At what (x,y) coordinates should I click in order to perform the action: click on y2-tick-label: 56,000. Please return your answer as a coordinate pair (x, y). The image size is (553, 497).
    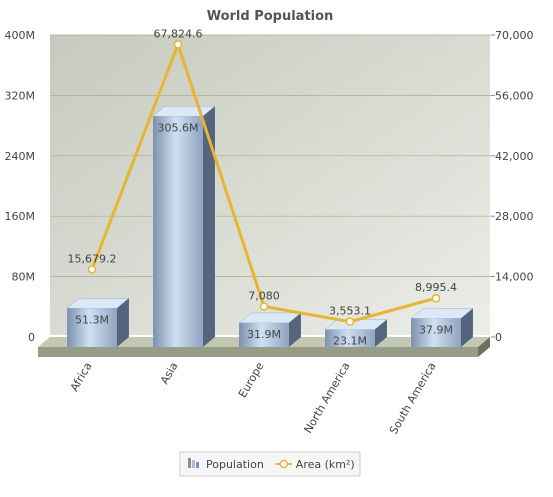
    Looking at the image, I should click on (514, 95).